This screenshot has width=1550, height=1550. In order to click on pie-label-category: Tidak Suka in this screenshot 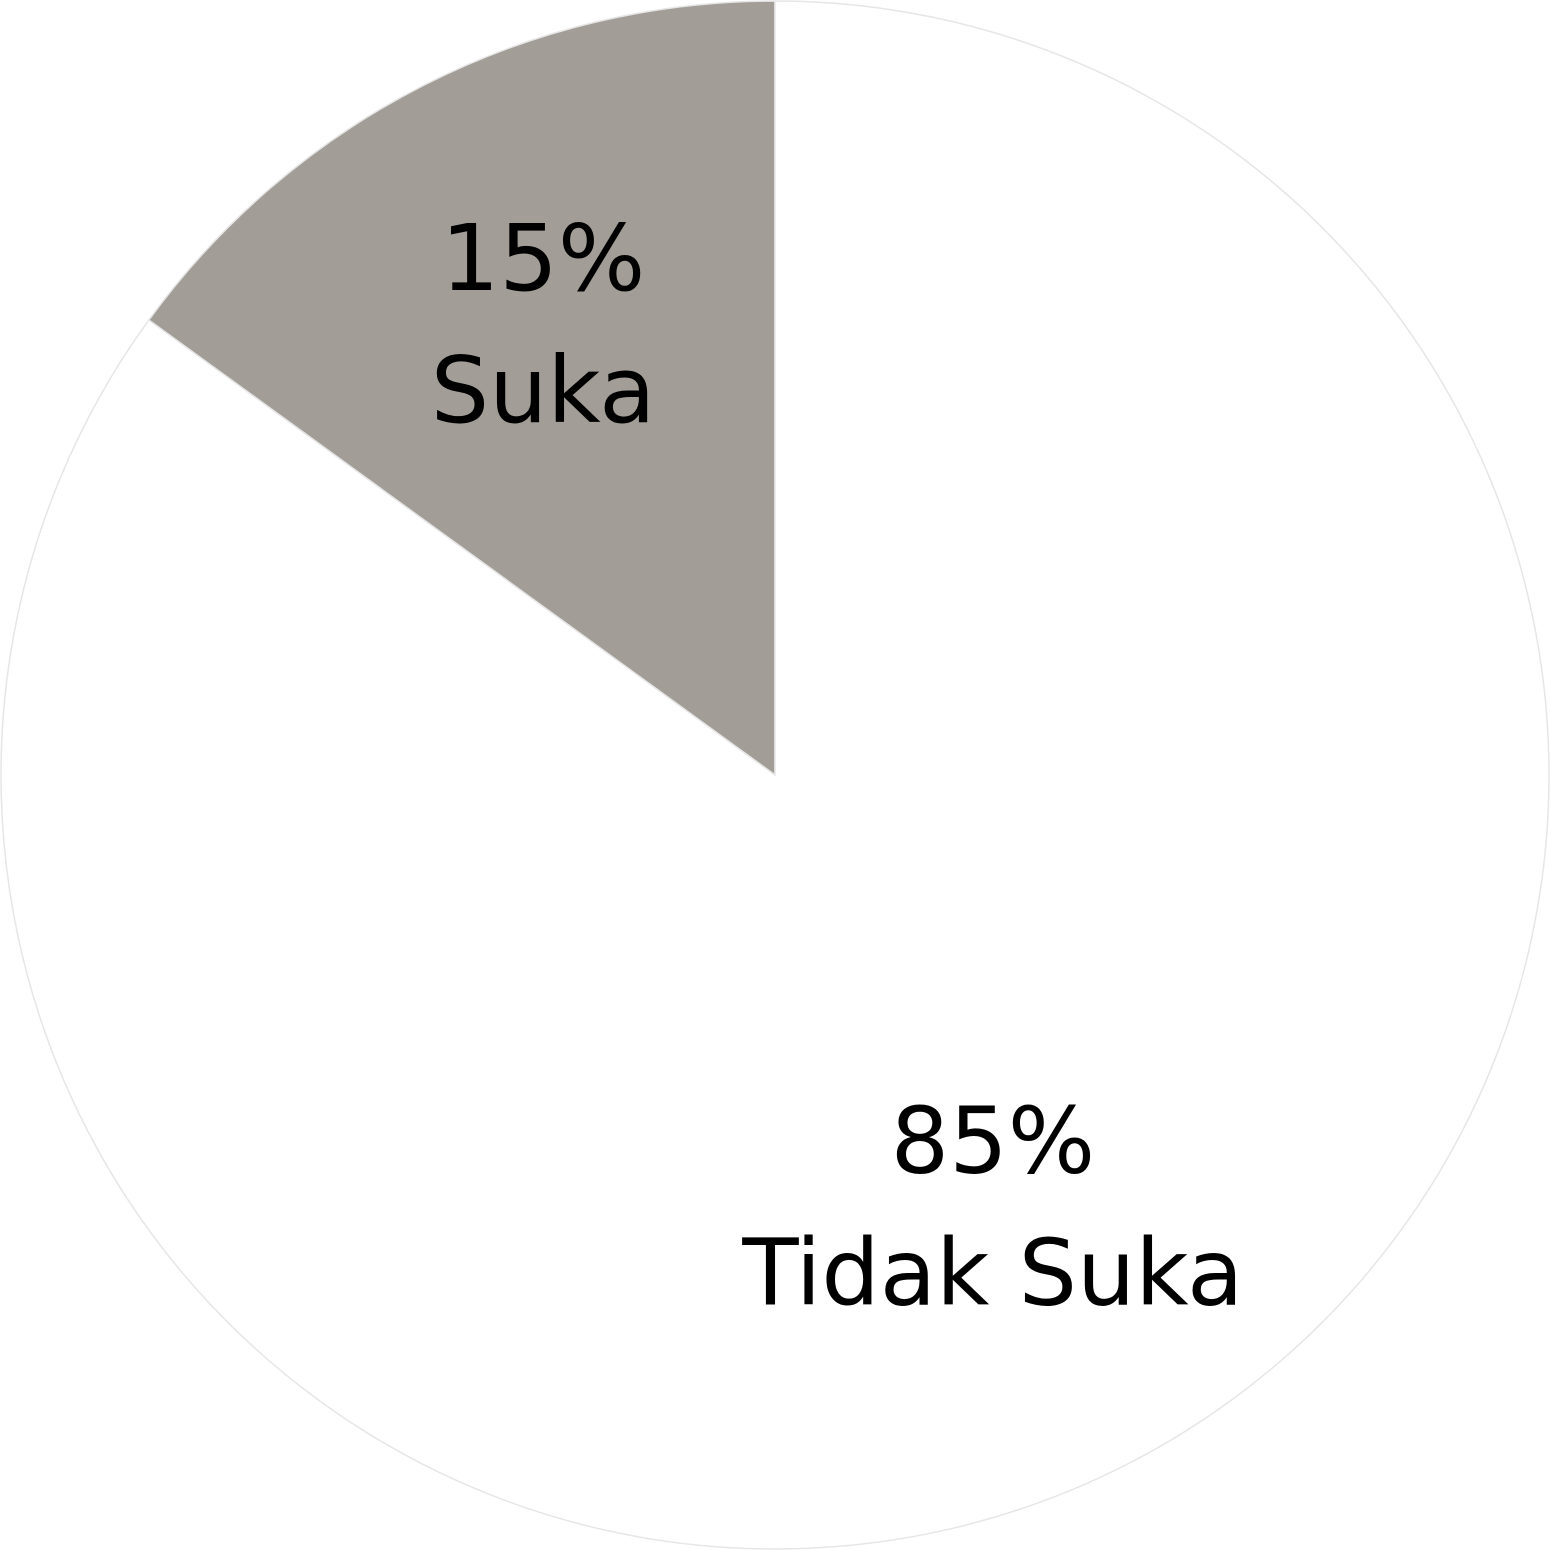, I will do `click(992, 1273)`.